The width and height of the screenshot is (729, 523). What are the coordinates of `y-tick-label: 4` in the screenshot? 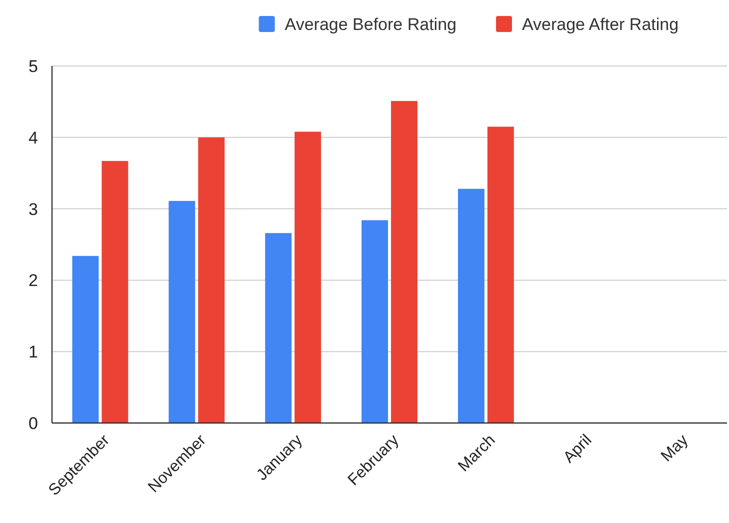 It's located at (33, 138).